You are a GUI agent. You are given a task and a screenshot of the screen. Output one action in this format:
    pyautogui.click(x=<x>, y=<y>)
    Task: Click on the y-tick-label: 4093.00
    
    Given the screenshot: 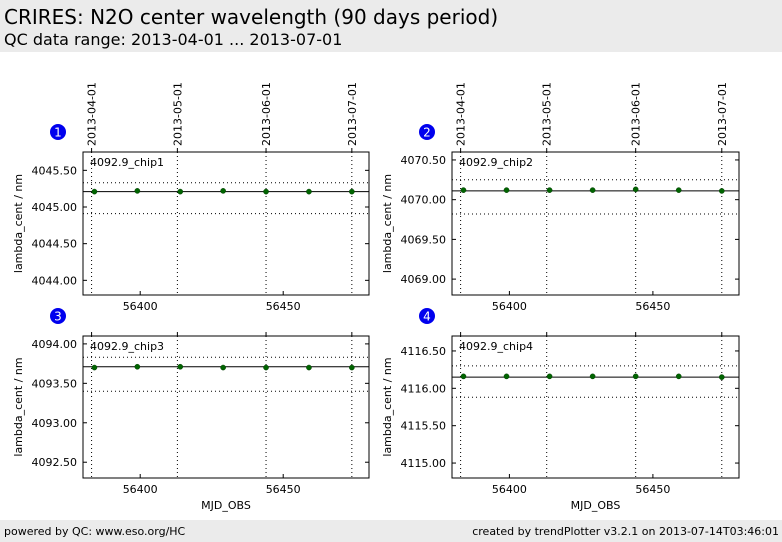 What is the action you would take?
    pyautogui.click(x=55, y=423)
    